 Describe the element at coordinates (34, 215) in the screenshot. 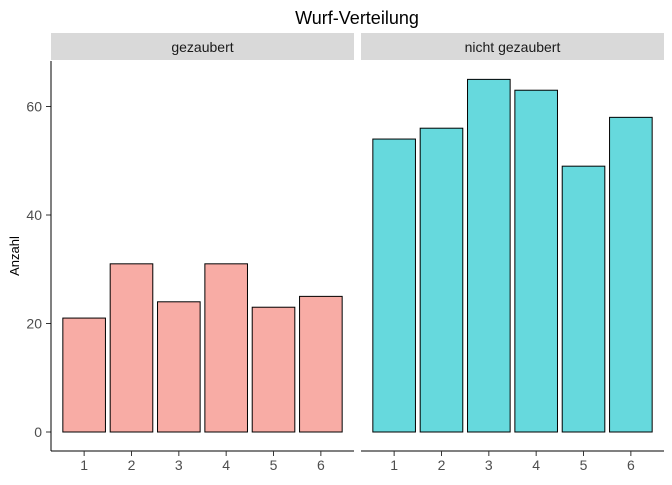

I see `y-tick-label: 40` at that location.